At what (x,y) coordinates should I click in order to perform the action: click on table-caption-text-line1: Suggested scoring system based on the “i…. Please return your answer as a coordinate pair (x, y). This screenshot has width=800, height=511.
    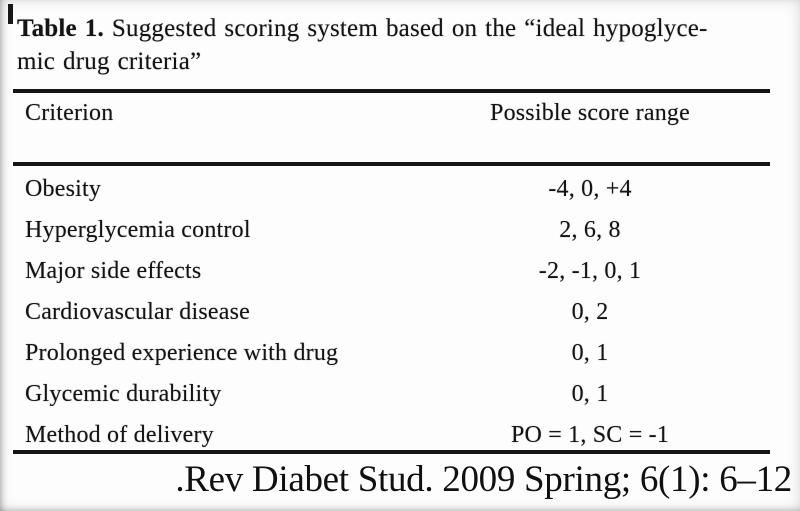
    Looking at the image, I should click on (405, 28).